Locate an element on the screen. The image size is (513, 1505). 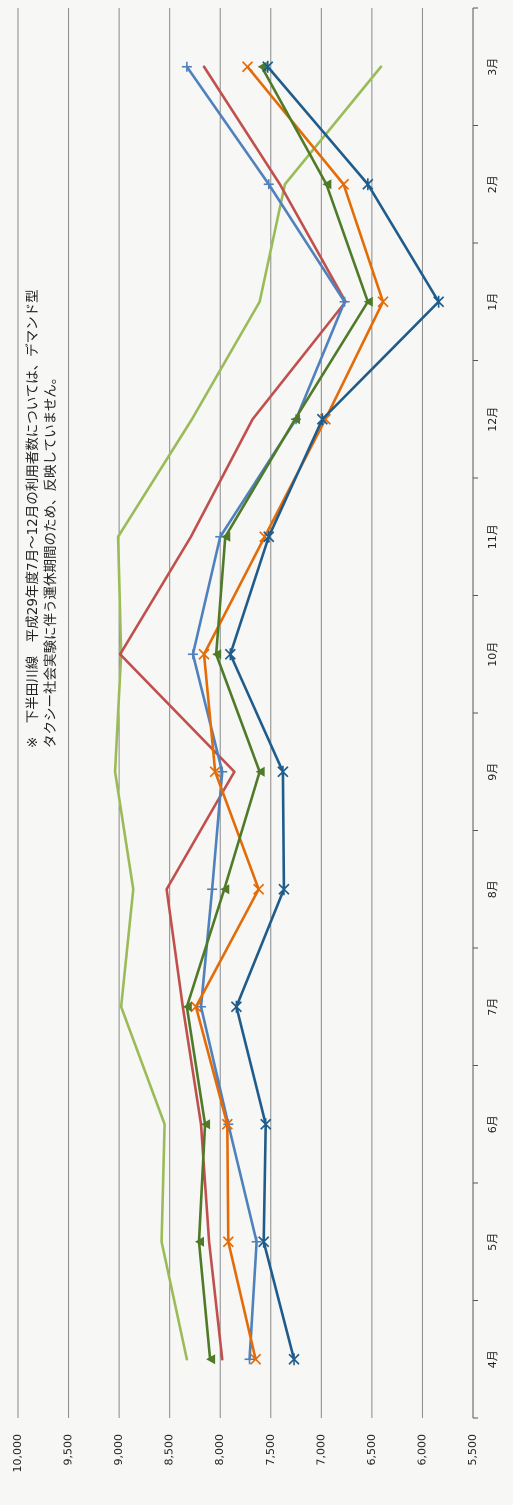
x-tick-label: 1月 is located at coordinates (492, 302).